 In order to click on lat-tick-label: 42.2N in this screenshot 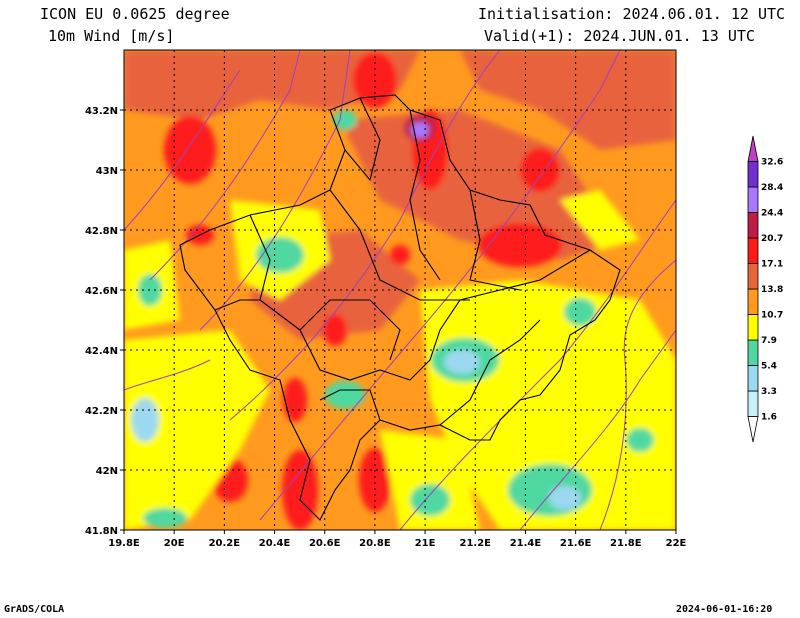, I will do `click(101, 411)`.